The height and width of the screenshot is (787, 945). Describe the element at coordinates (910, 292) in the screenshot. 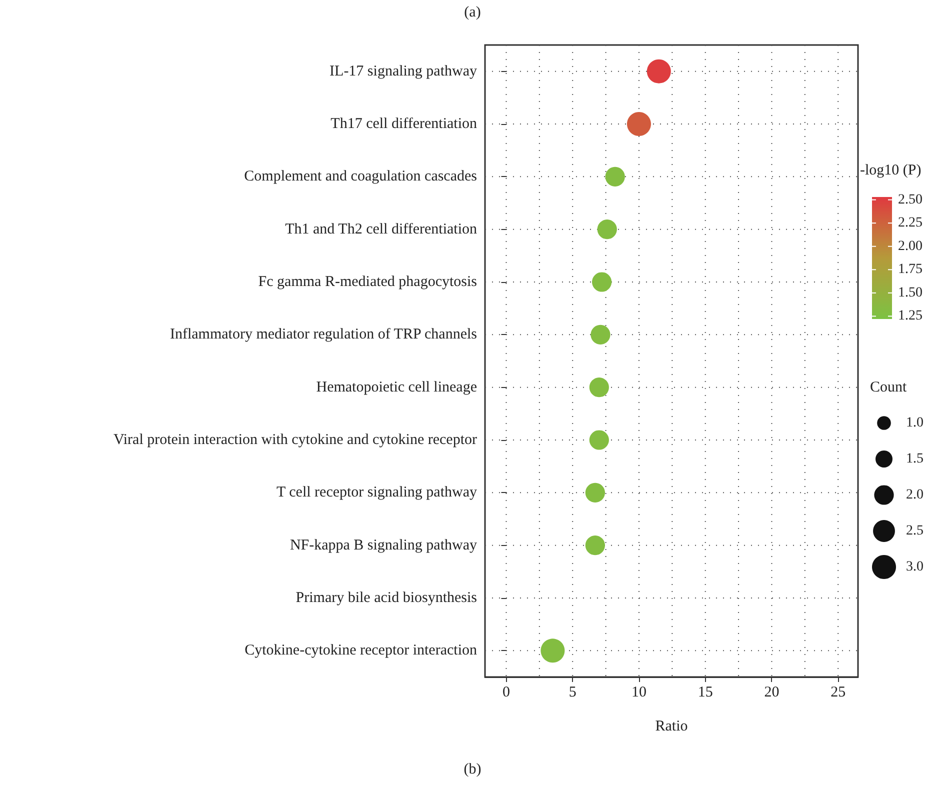

I see `color-bar-label: 1.50` at that location.